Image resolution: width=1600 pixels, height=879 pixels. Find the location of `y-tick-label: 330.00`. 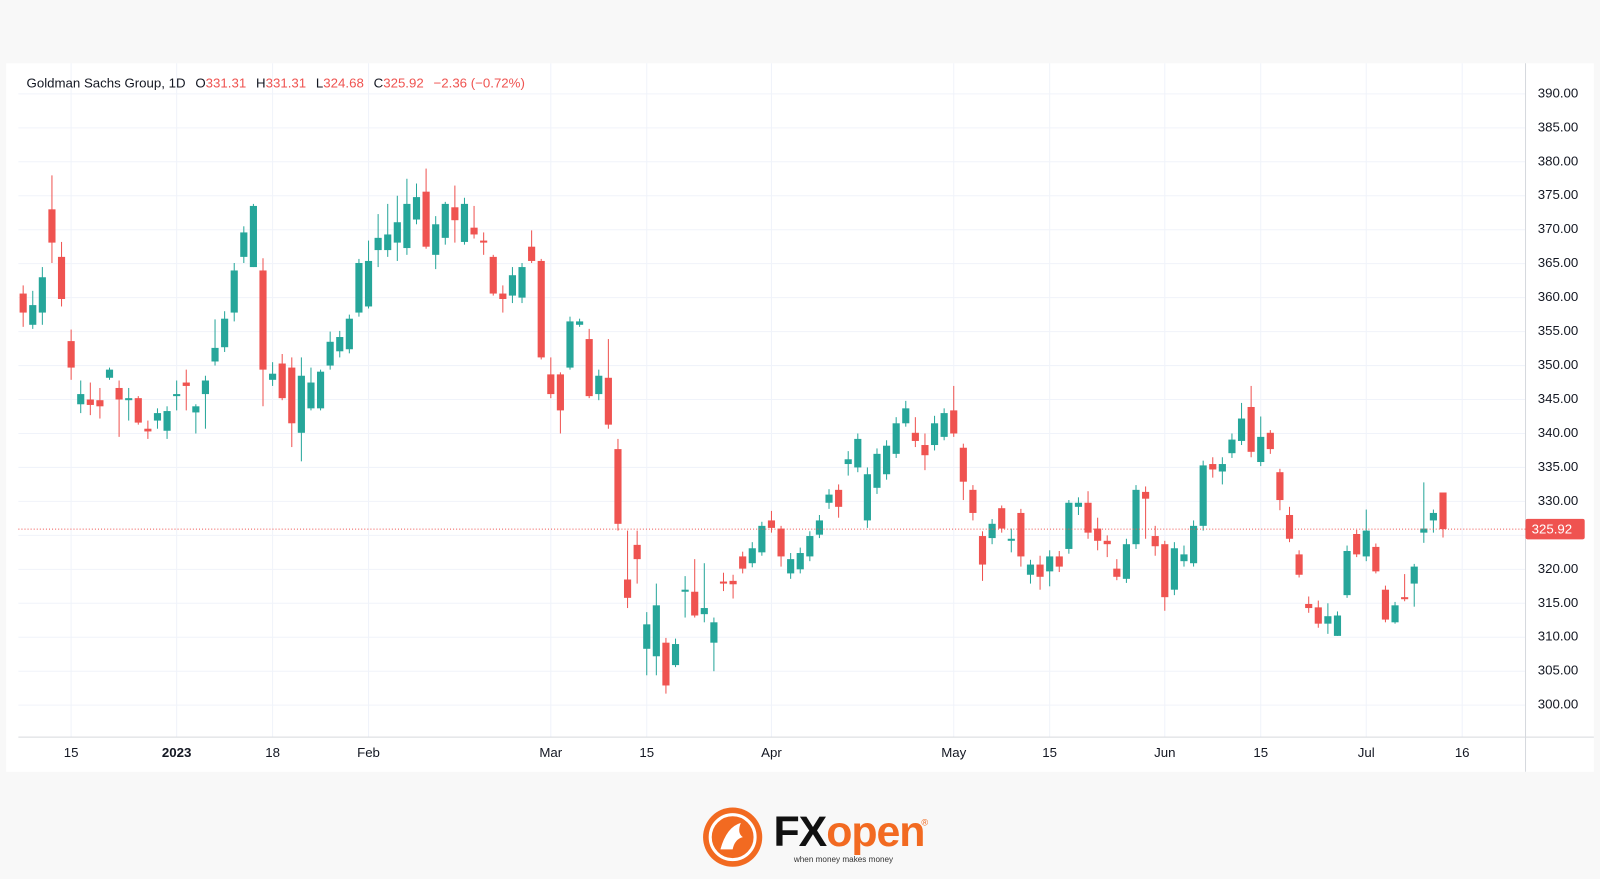

y-tick-label: 330.00 is located at coordinates (1558, 500).